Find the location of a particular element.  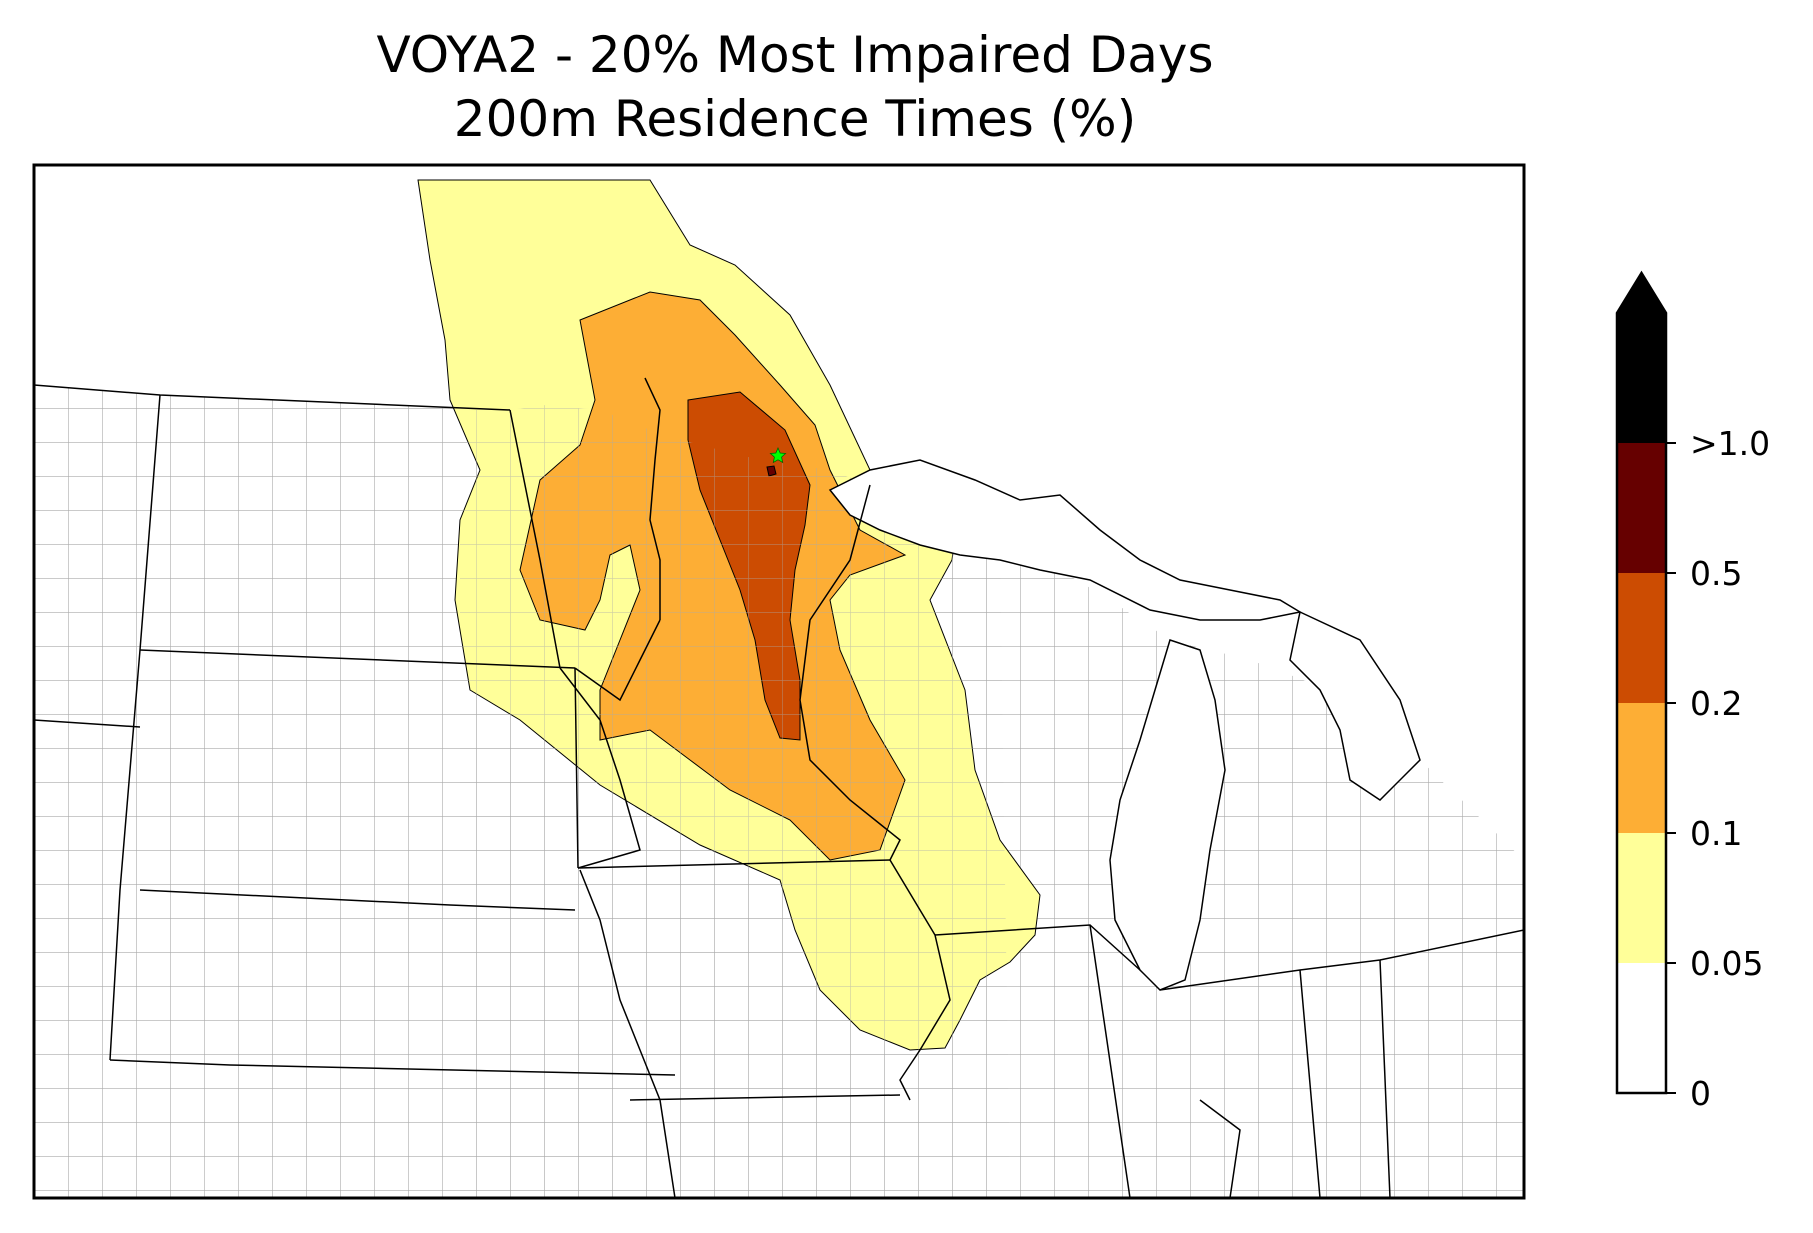

map-title-line-2: 200m Residence Times (%) is located at coordinates (795, 119).